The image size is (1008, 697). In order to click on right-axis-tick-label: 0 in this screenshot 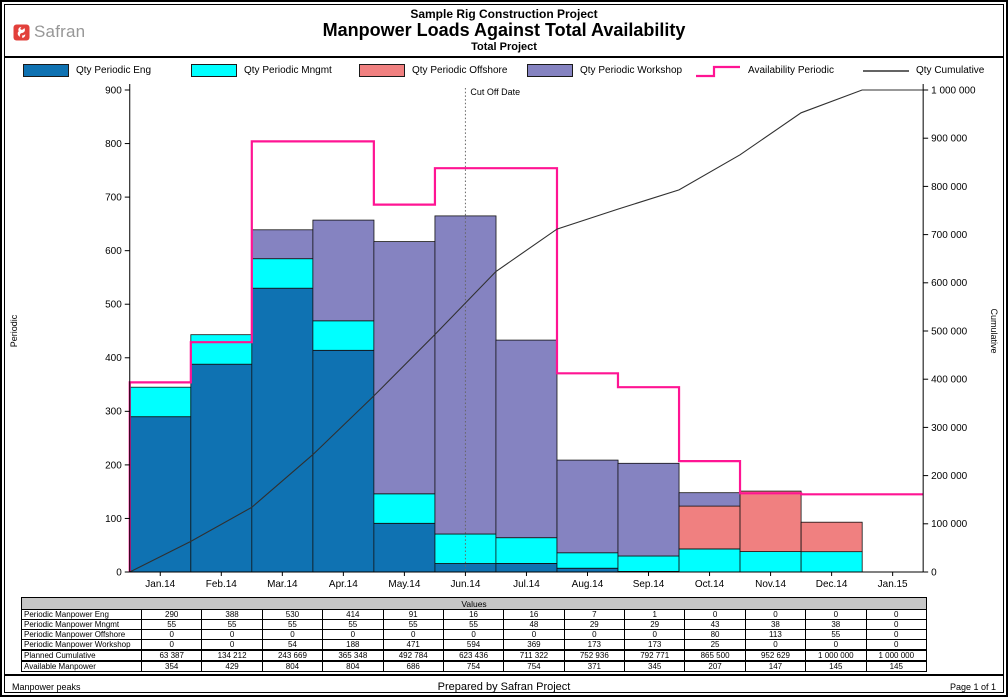, I will do `click(934, 572)`.